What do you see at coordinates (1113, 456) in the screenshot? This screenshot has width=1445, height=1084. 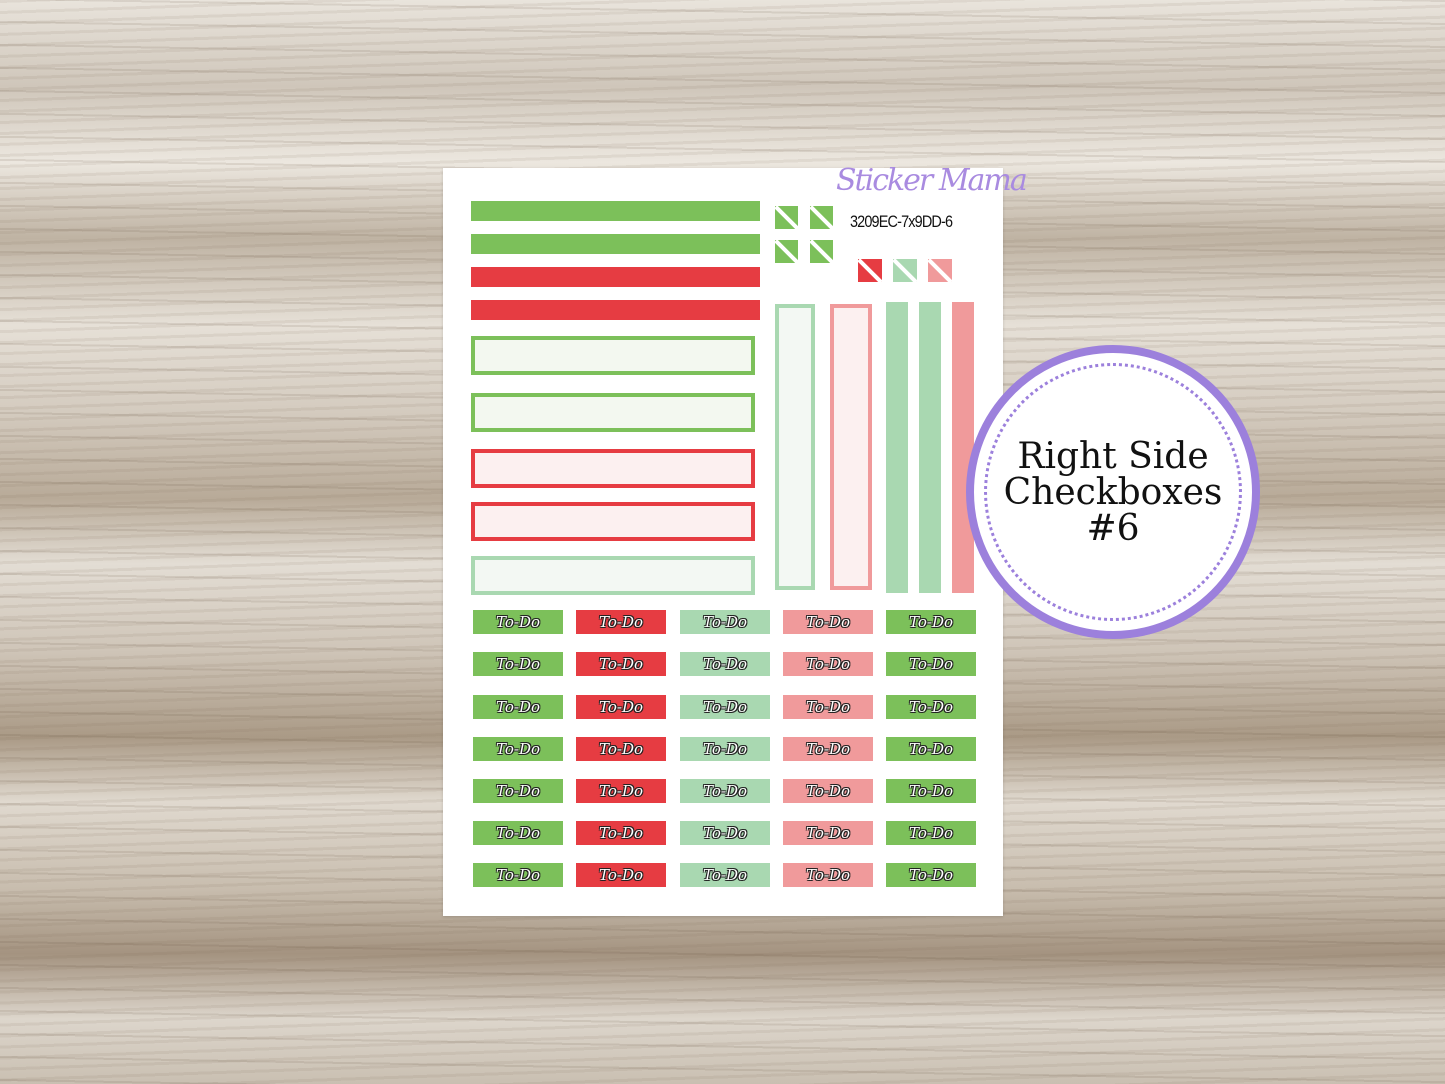 I see `badge-line-1: Right Side` at bounding box center [1113, 456].